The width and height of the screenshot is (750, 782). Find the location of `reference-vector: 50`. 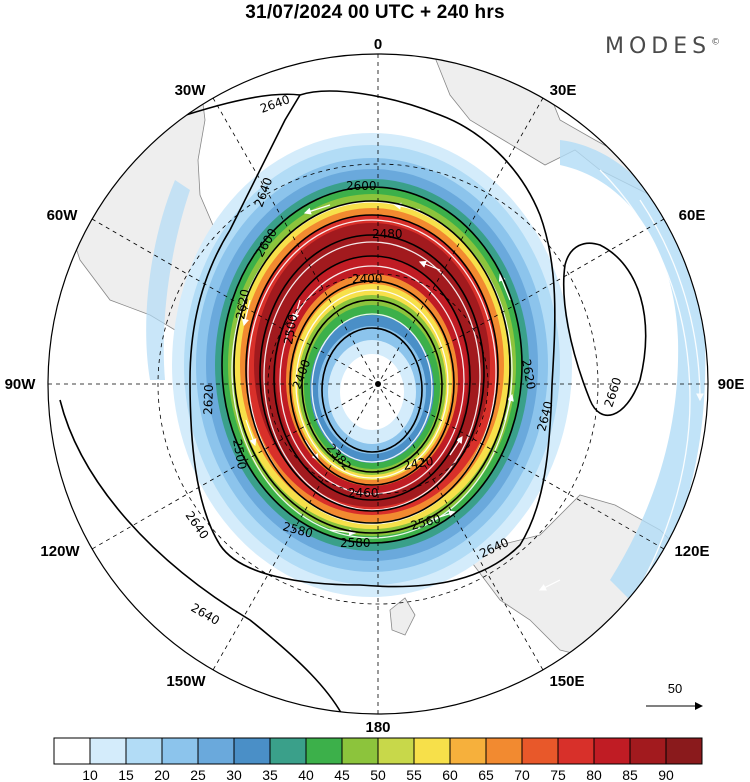

reference-vector: 50 is located at coordinates (674, 695).